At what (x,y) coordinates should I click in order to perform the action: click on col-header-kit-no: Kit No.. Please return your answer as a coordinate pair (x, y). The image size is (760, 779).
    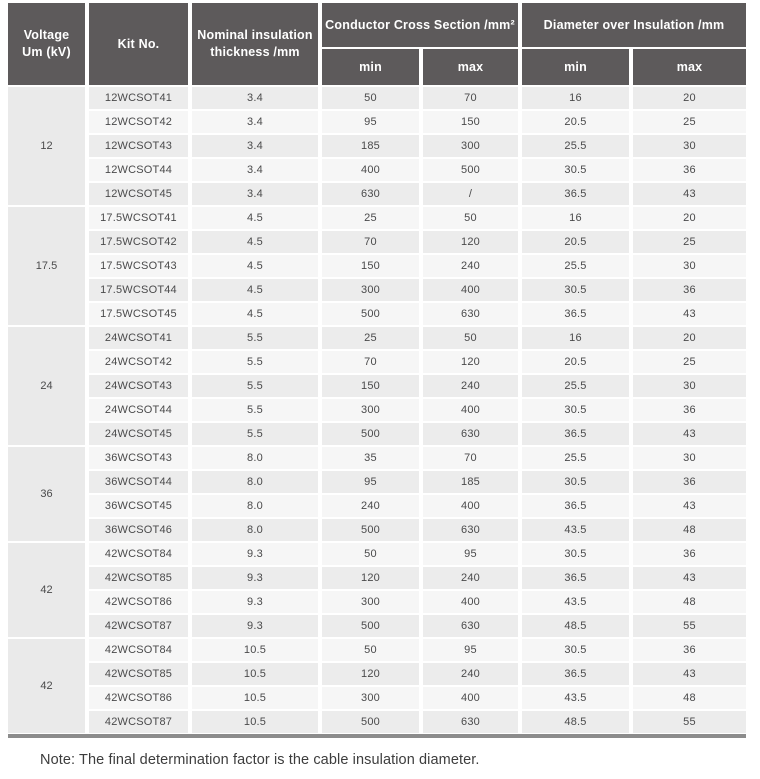
    Looking at the image, I should click on (138, 44).